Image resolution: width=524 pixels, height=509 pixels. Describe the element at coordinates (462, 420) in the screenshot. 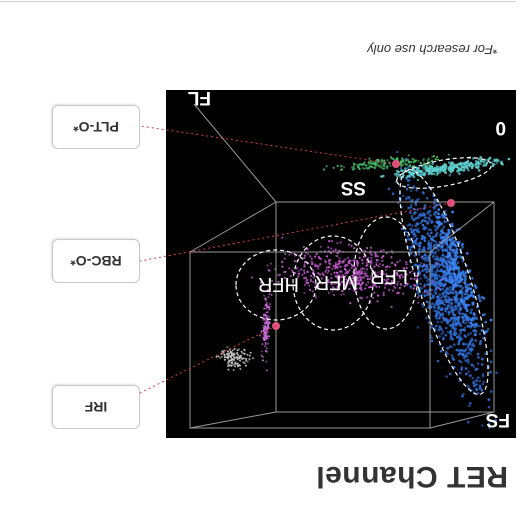

I see `cube-edge-top-left` at that location.